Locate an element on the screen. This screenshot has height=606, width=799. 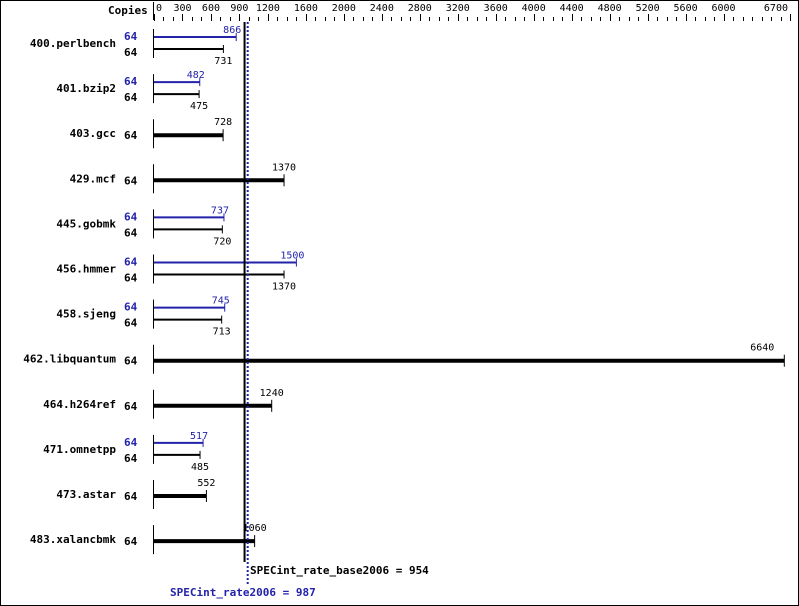
benchmark-label: 429.mcf is located at coordinates (93, 178).